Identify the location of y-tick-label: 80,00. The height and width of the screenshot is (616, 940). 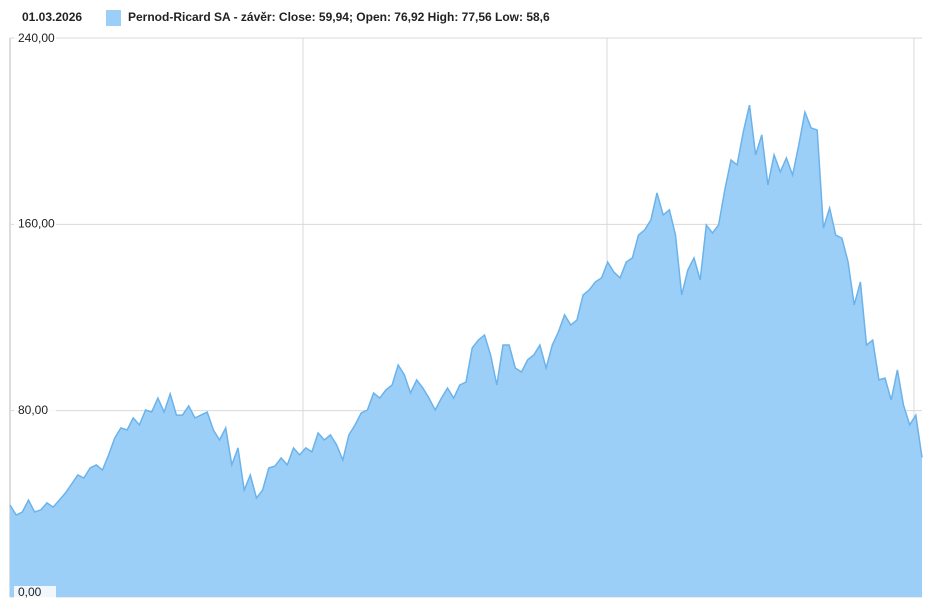
(33, 410).